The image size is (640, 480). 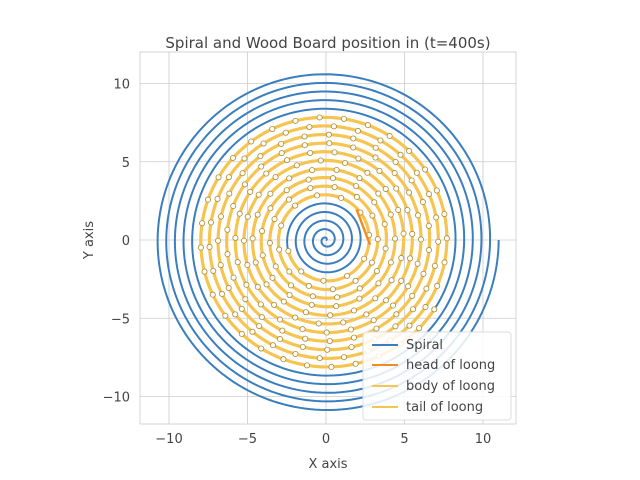 I want to click on legend-label-tail: tail of loong, so click(x=444, y=407).